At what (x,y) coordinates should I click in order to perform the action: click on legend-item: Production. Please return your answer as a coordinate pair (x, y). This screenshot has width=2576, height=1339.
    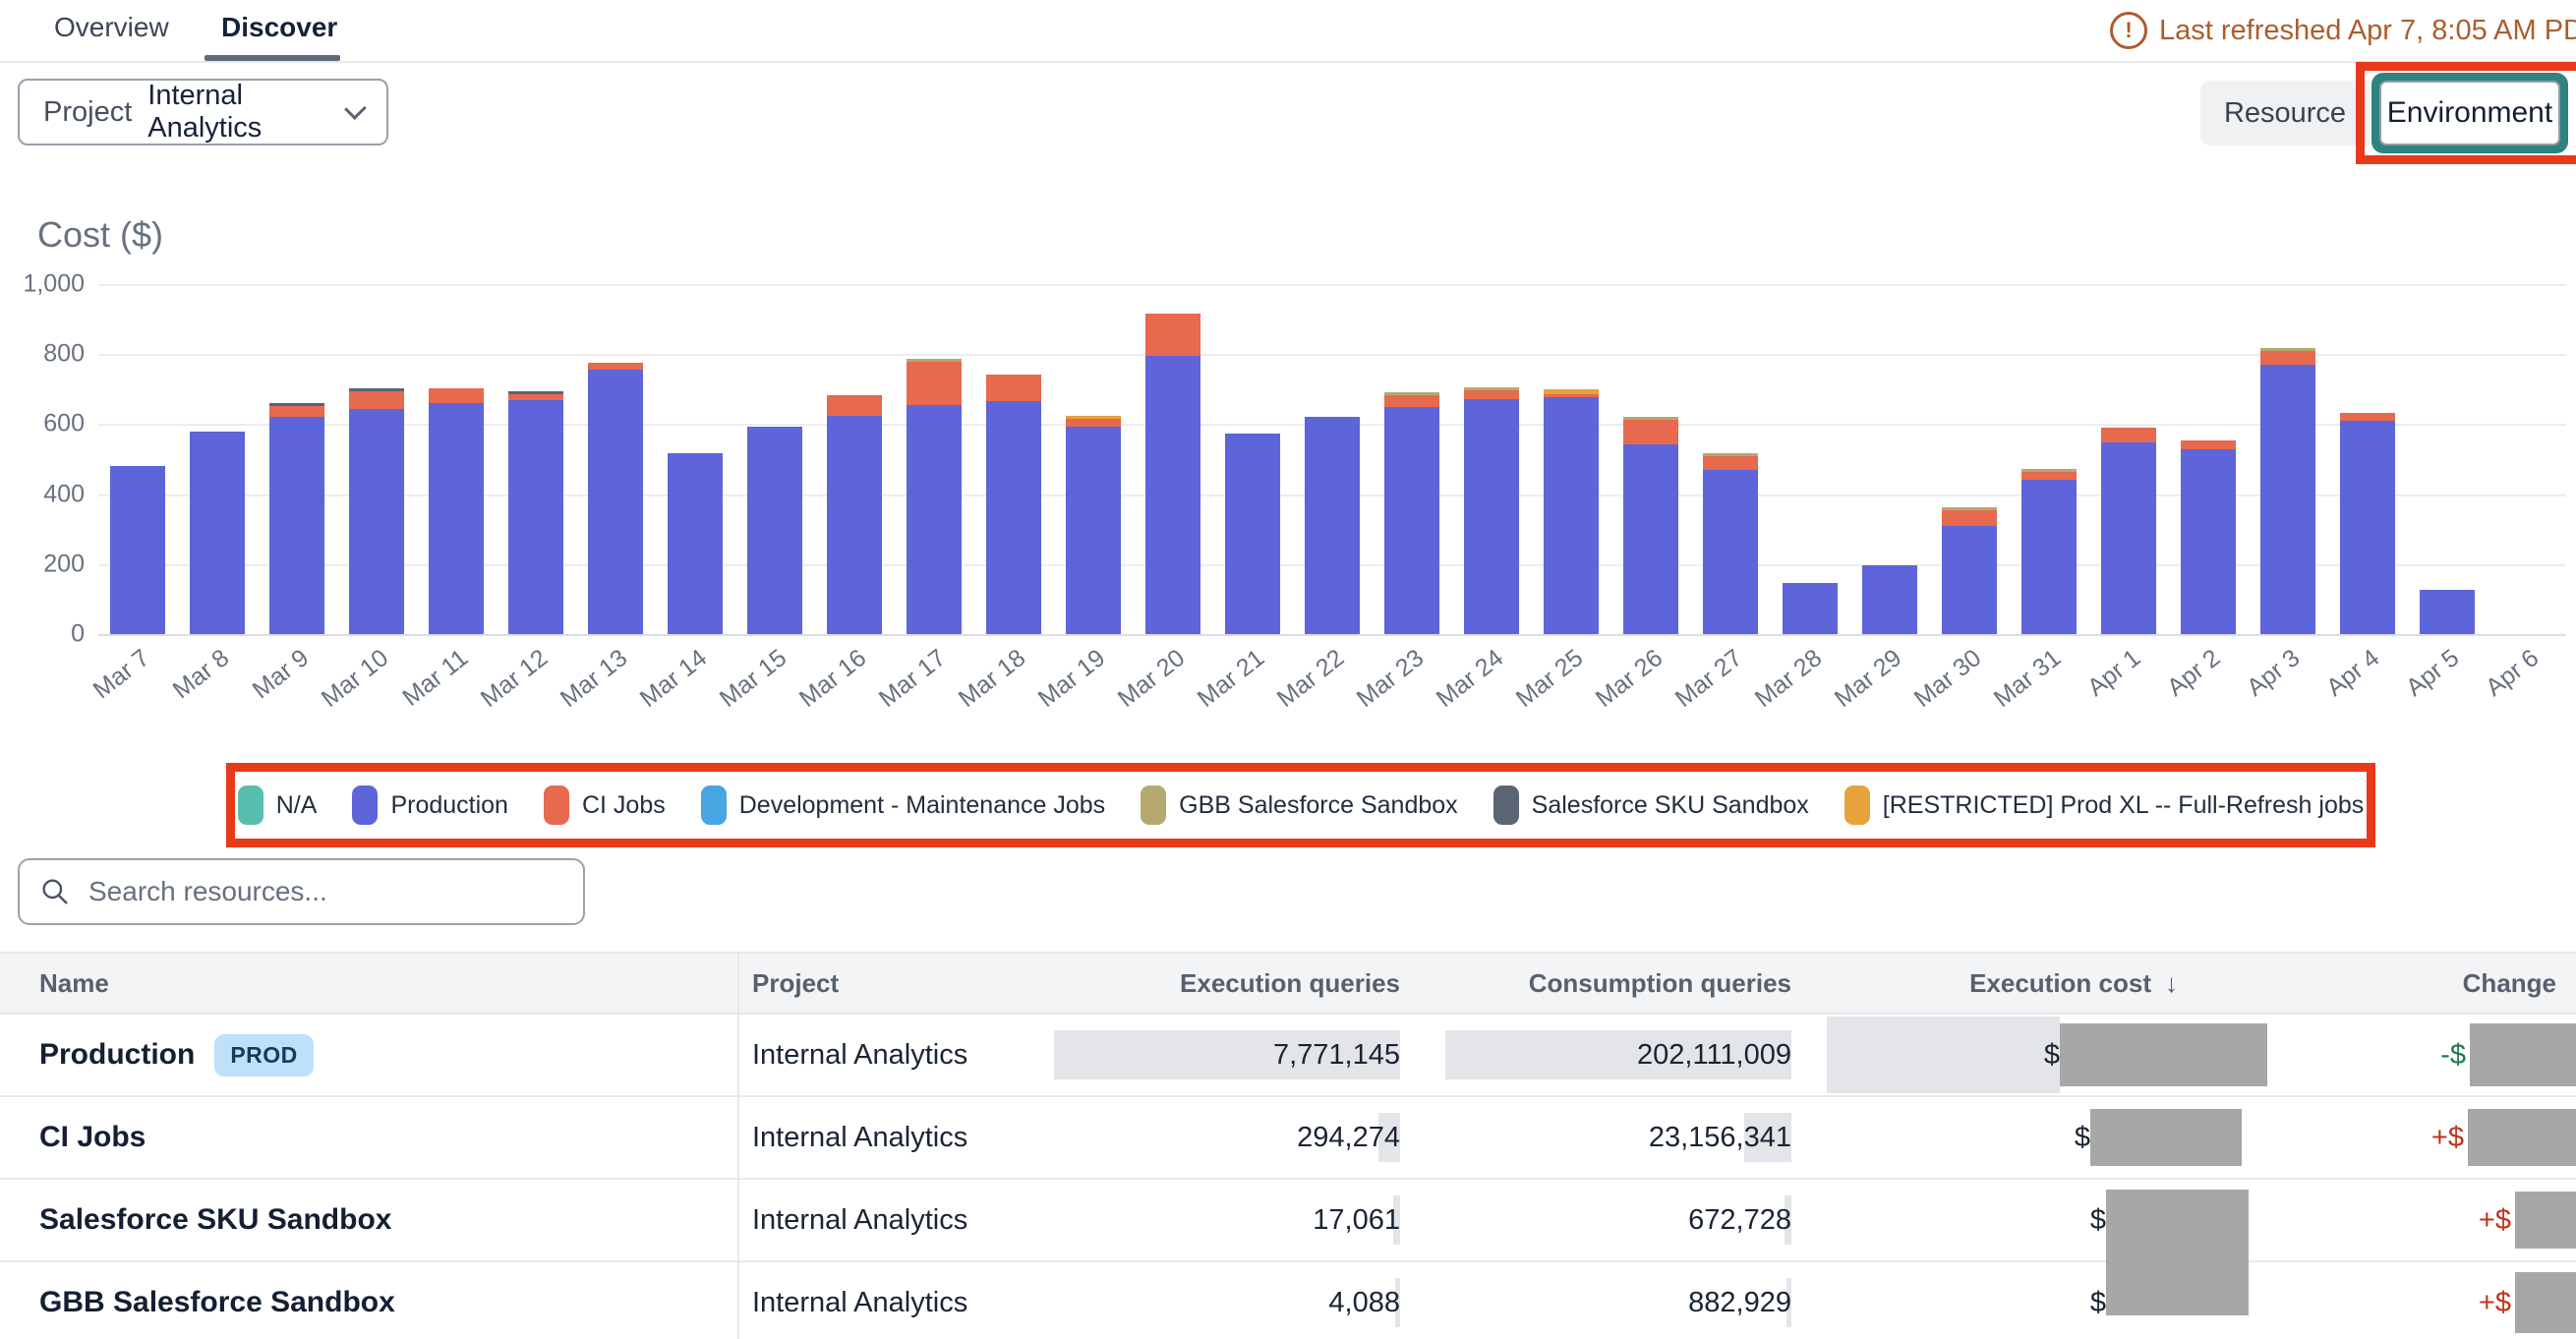
    Looking at the image, I should click on (430, 805).